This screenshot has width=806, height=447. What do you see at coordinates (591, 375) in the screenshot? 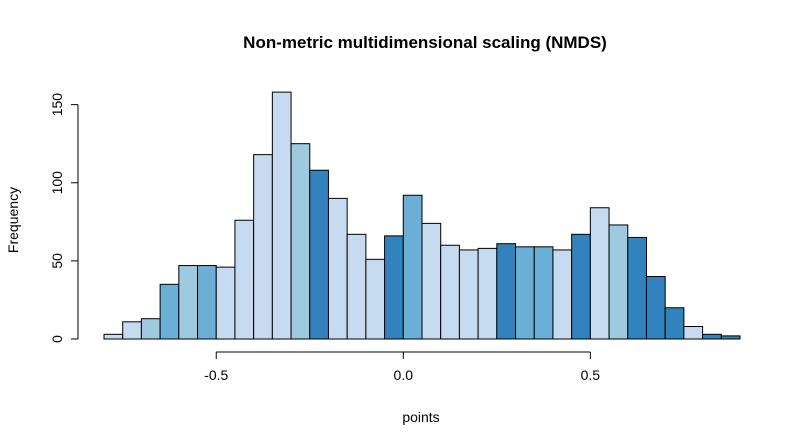
I see `x-tick-label: 0.5` at bounding box center [591, 375].